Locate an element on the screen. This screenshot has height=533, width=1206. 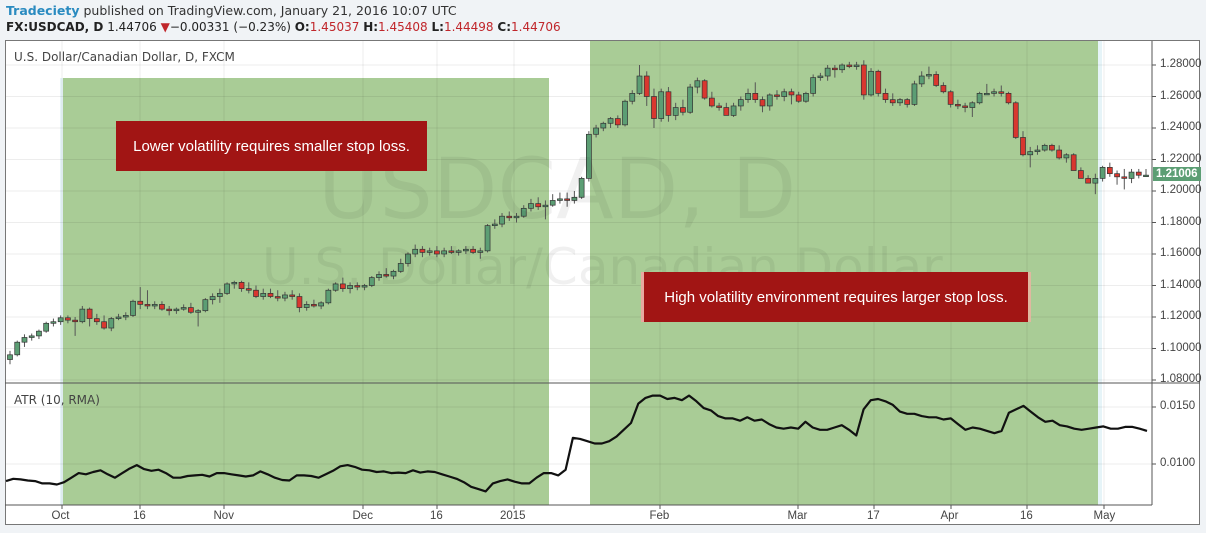
atr-pane-title: ATR (10, RMA) is located at coordinates (57, 400).